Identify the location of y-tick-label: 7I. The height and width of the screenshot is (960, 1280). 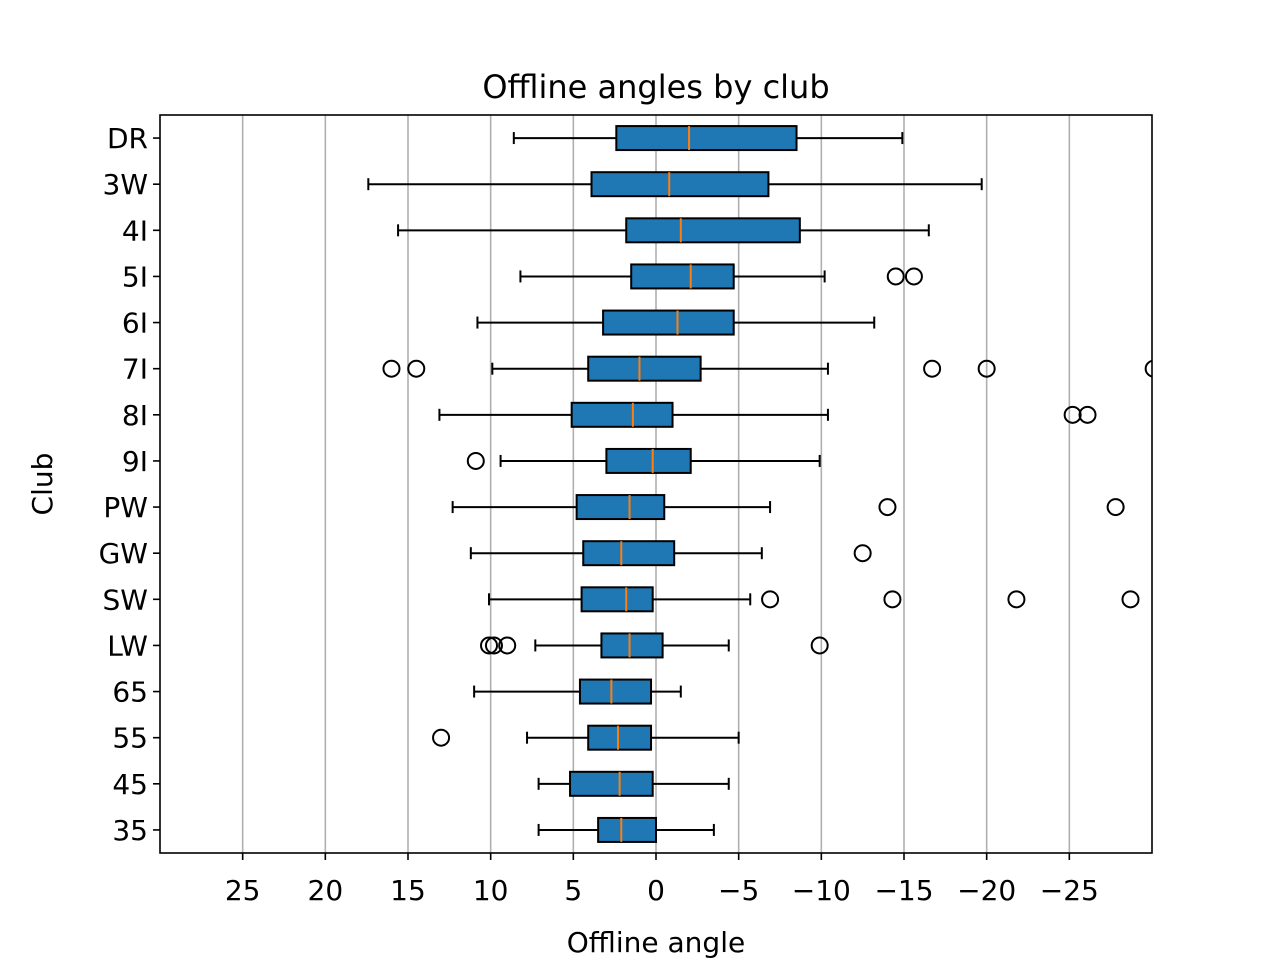
(135, 369).